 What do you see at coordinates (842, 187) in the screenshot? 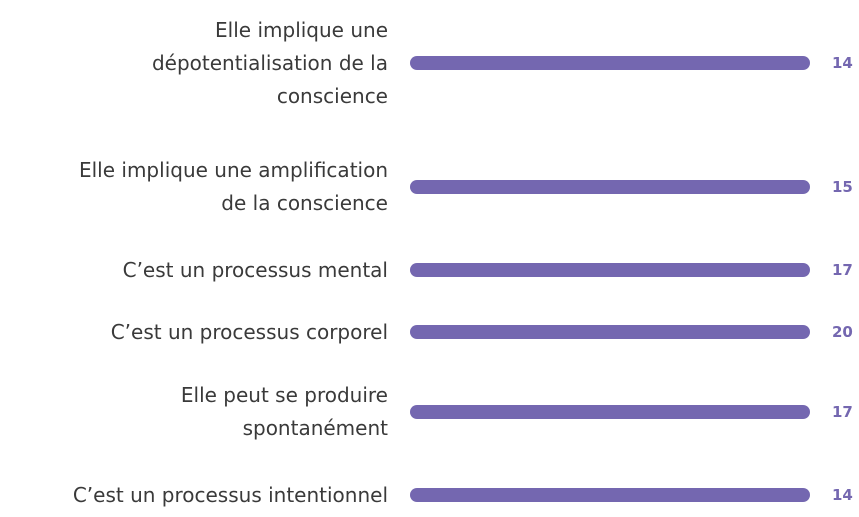
I see `vote-count: 15` at bounding box center [842, 187].